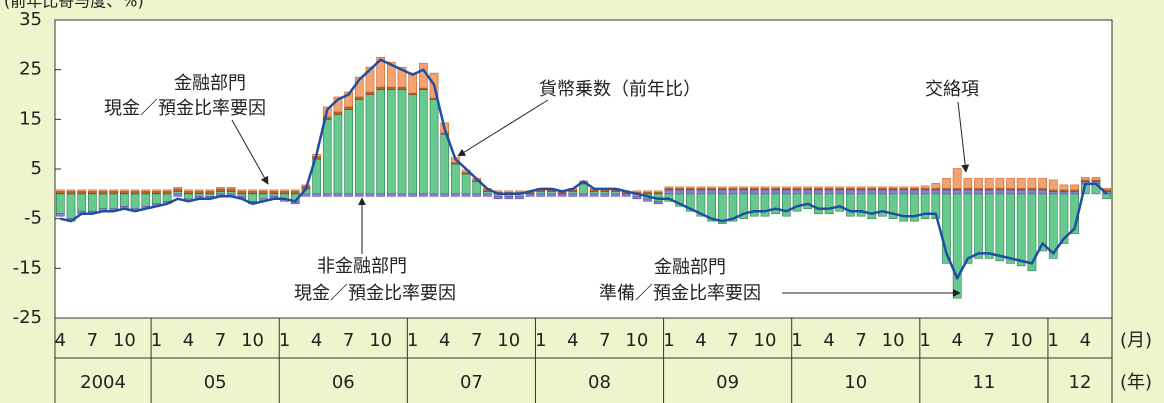 This screenshot has width=1164, height=403. I want to click on x-unit-year: (年), so click(1136, 382).